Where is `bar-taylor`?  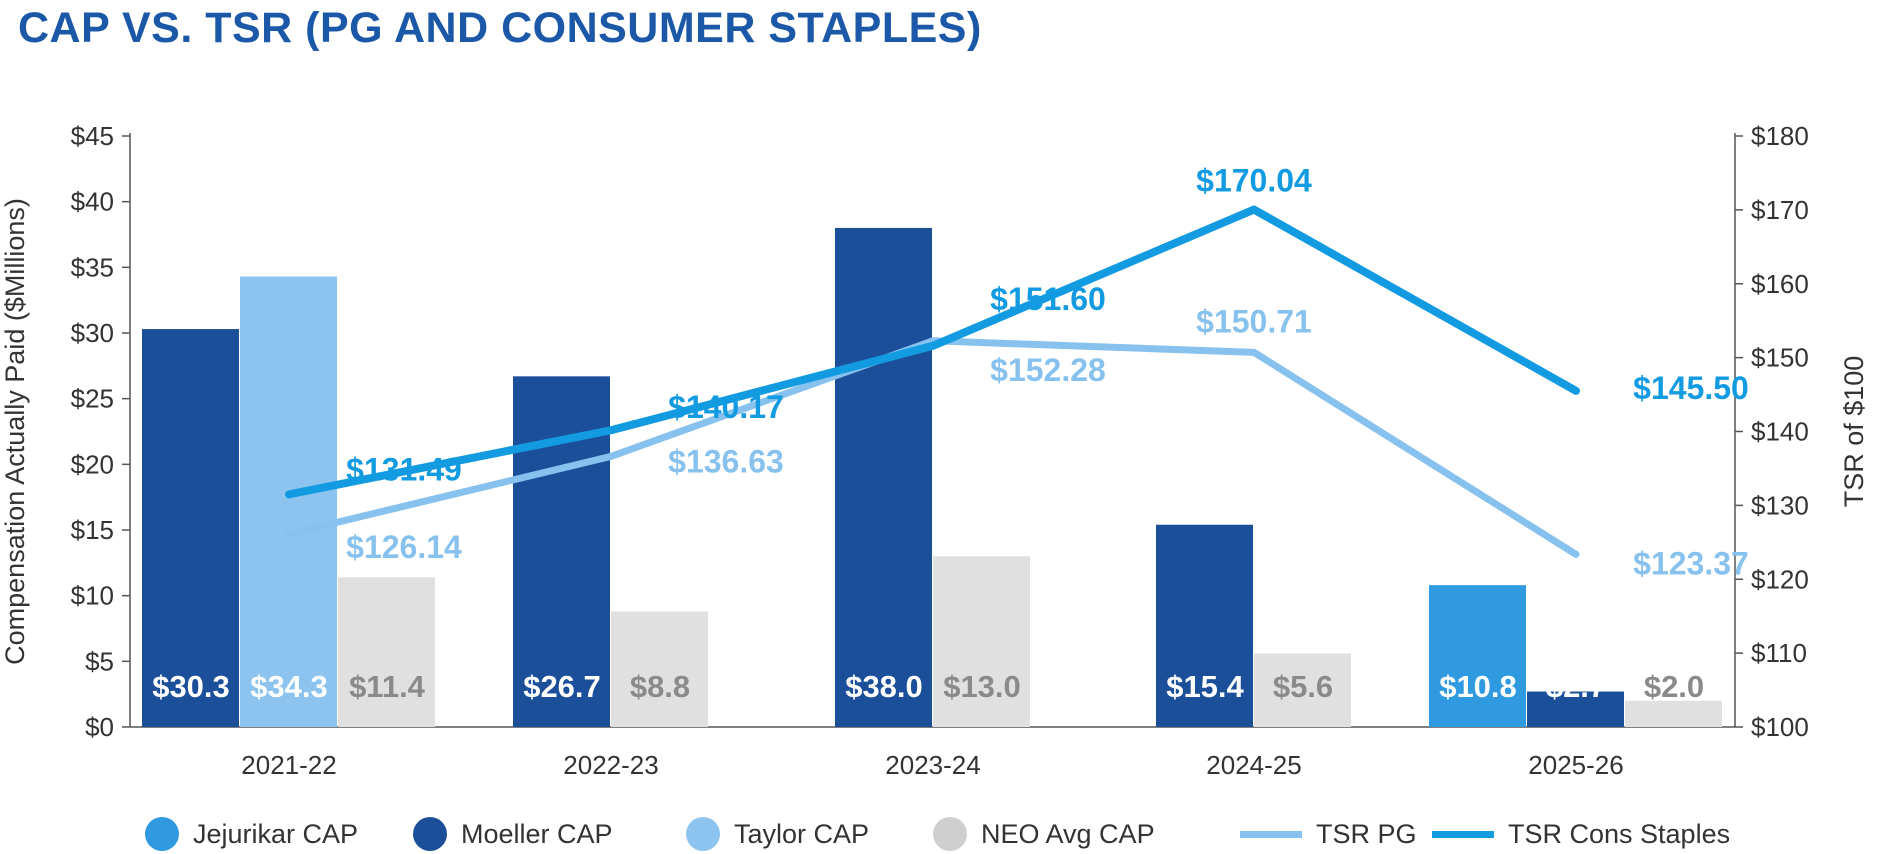
bar-taylor is located at coordinates (288, 501).